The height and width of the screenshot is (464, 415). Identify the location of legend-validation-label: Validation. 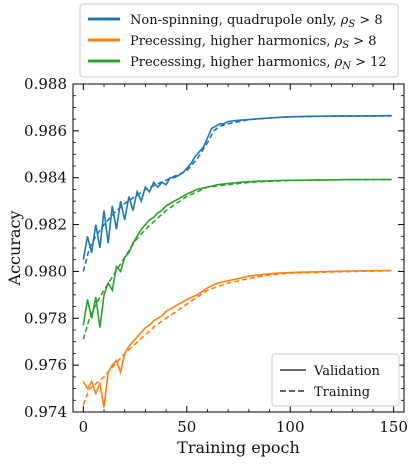
(347, 371).